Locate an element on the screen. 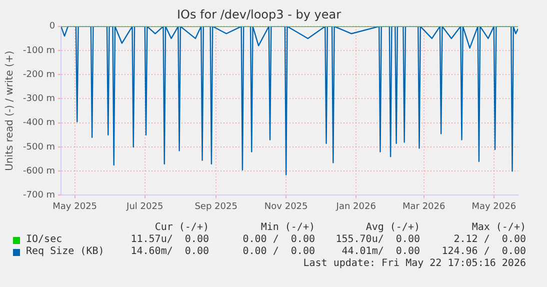  x-tick-label: Nov 2025 is located at coordinates (286, 207).